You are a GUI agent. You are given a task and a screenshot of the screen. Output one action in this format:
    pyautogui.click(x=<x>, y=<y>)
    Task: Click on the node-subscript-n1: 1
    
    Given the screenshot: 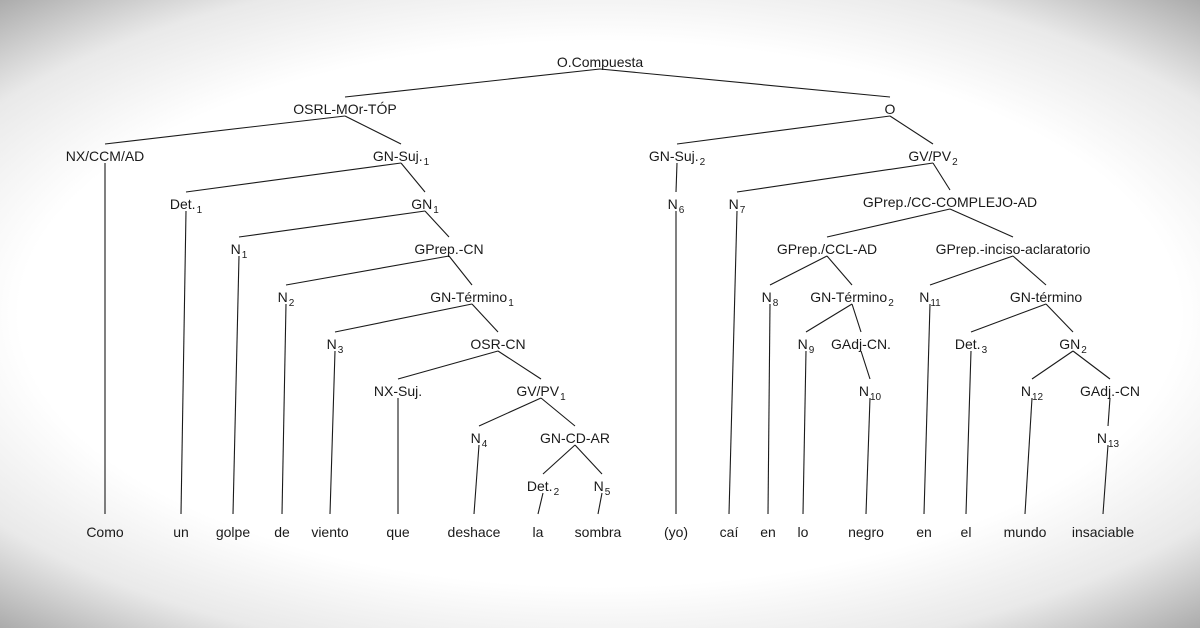 What is the action you would take?
    pyautogui.click(x=245, y=255)
    